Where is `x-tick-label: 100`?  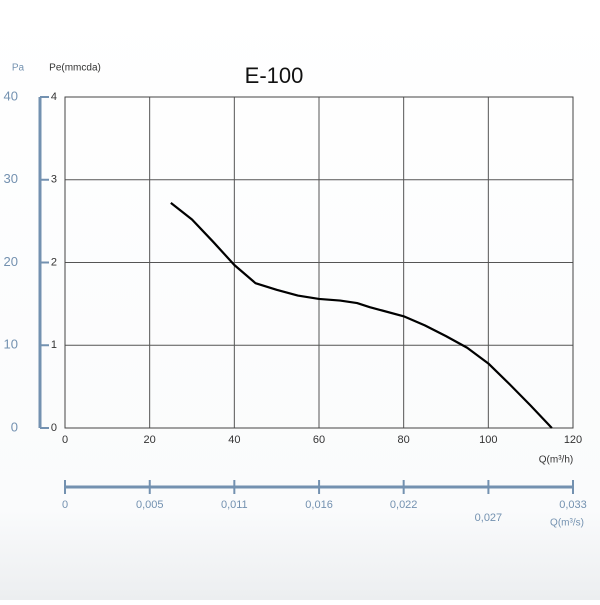
x-tick-label: 100 is located at coordinates (488, 440).